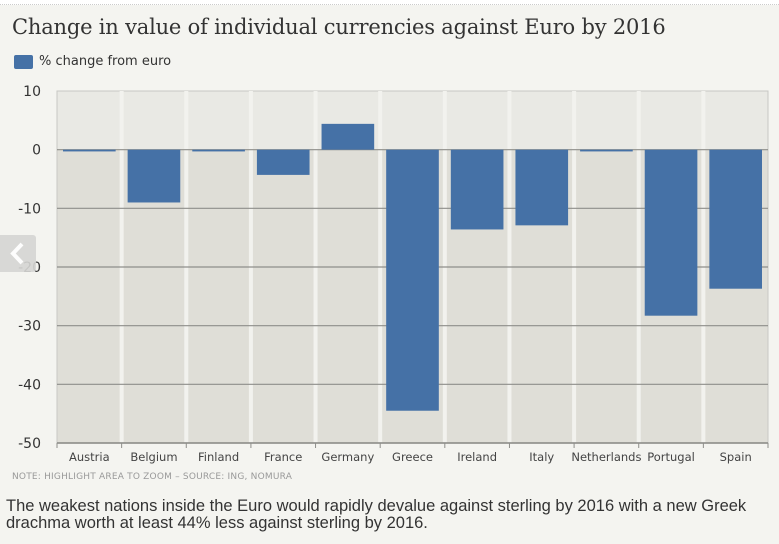  I want to click on bar-netherlands, so click(606, 150).